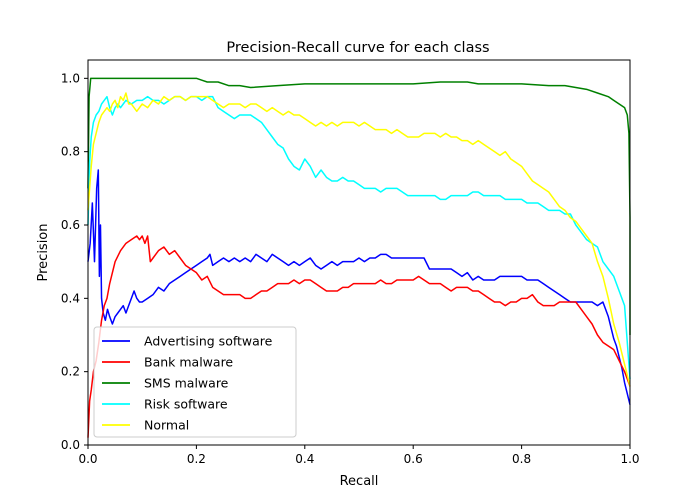  What do you see at coordinates (188, 362) in the screenshot?
I see `legend-label: Bank malware` at bounding box center [188, 362].